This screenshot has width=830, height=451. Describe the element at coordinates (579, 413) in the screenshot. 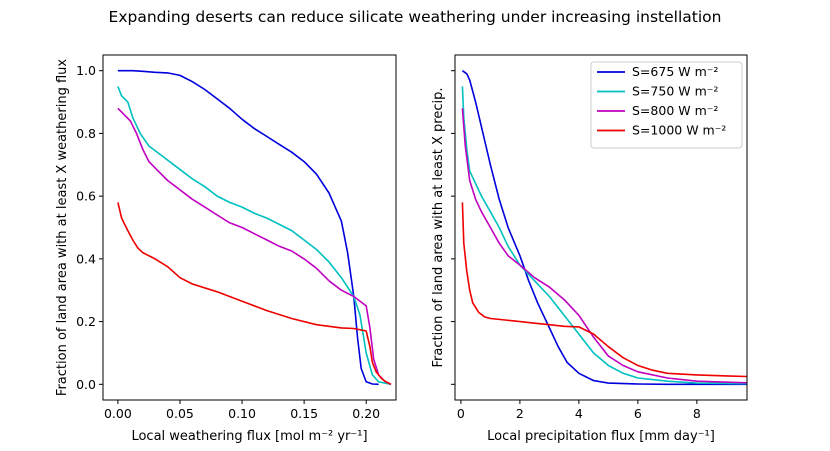

I see `precipitation-x-tick-label: 4` at that location.